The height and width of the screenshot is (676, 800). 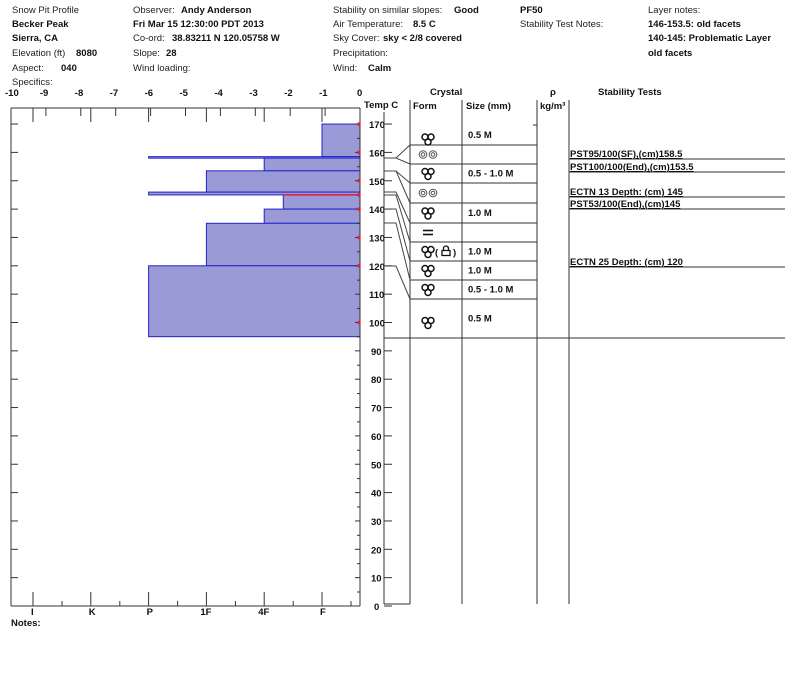 I want to click on depth-label: 70, so click(x=376, y=409).